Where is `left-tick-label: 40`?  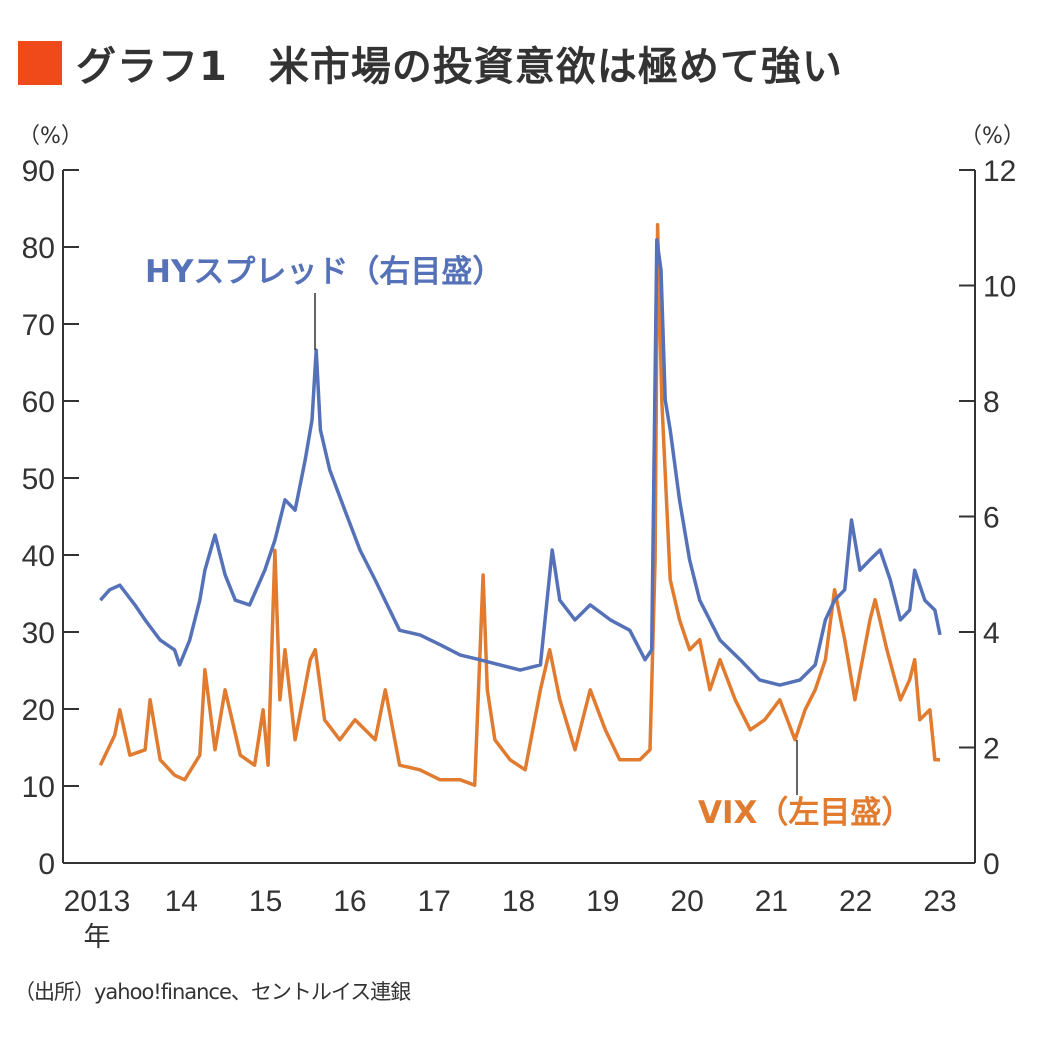
left-tick-label: 40 is located at coordinates (38, 556).